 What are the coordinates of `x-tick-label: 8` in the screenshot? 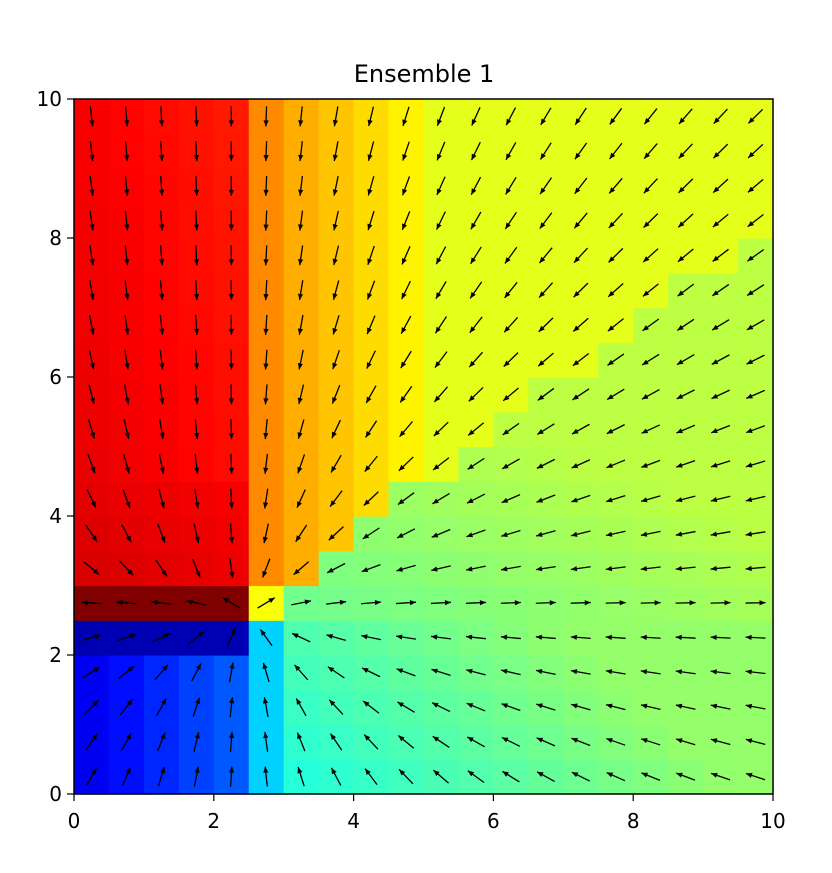 It's located at (633, 821).